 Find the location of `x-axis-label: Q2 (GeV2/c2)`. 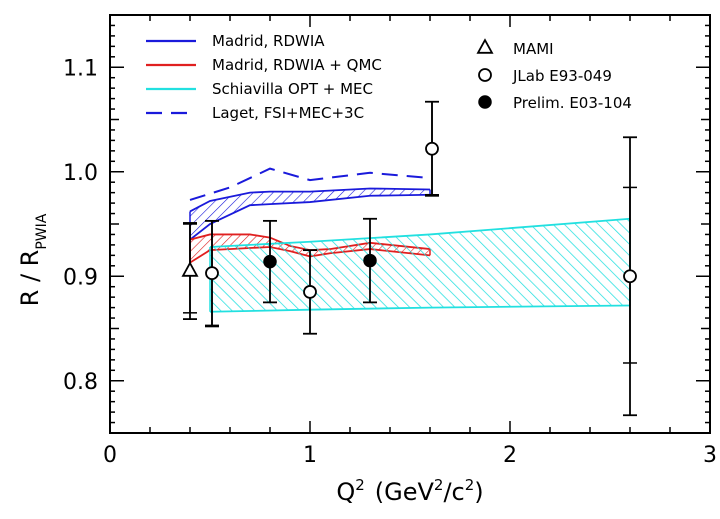

x-axis-label: Q2 (GeV2/c2) is located at coordinates (409, 491).